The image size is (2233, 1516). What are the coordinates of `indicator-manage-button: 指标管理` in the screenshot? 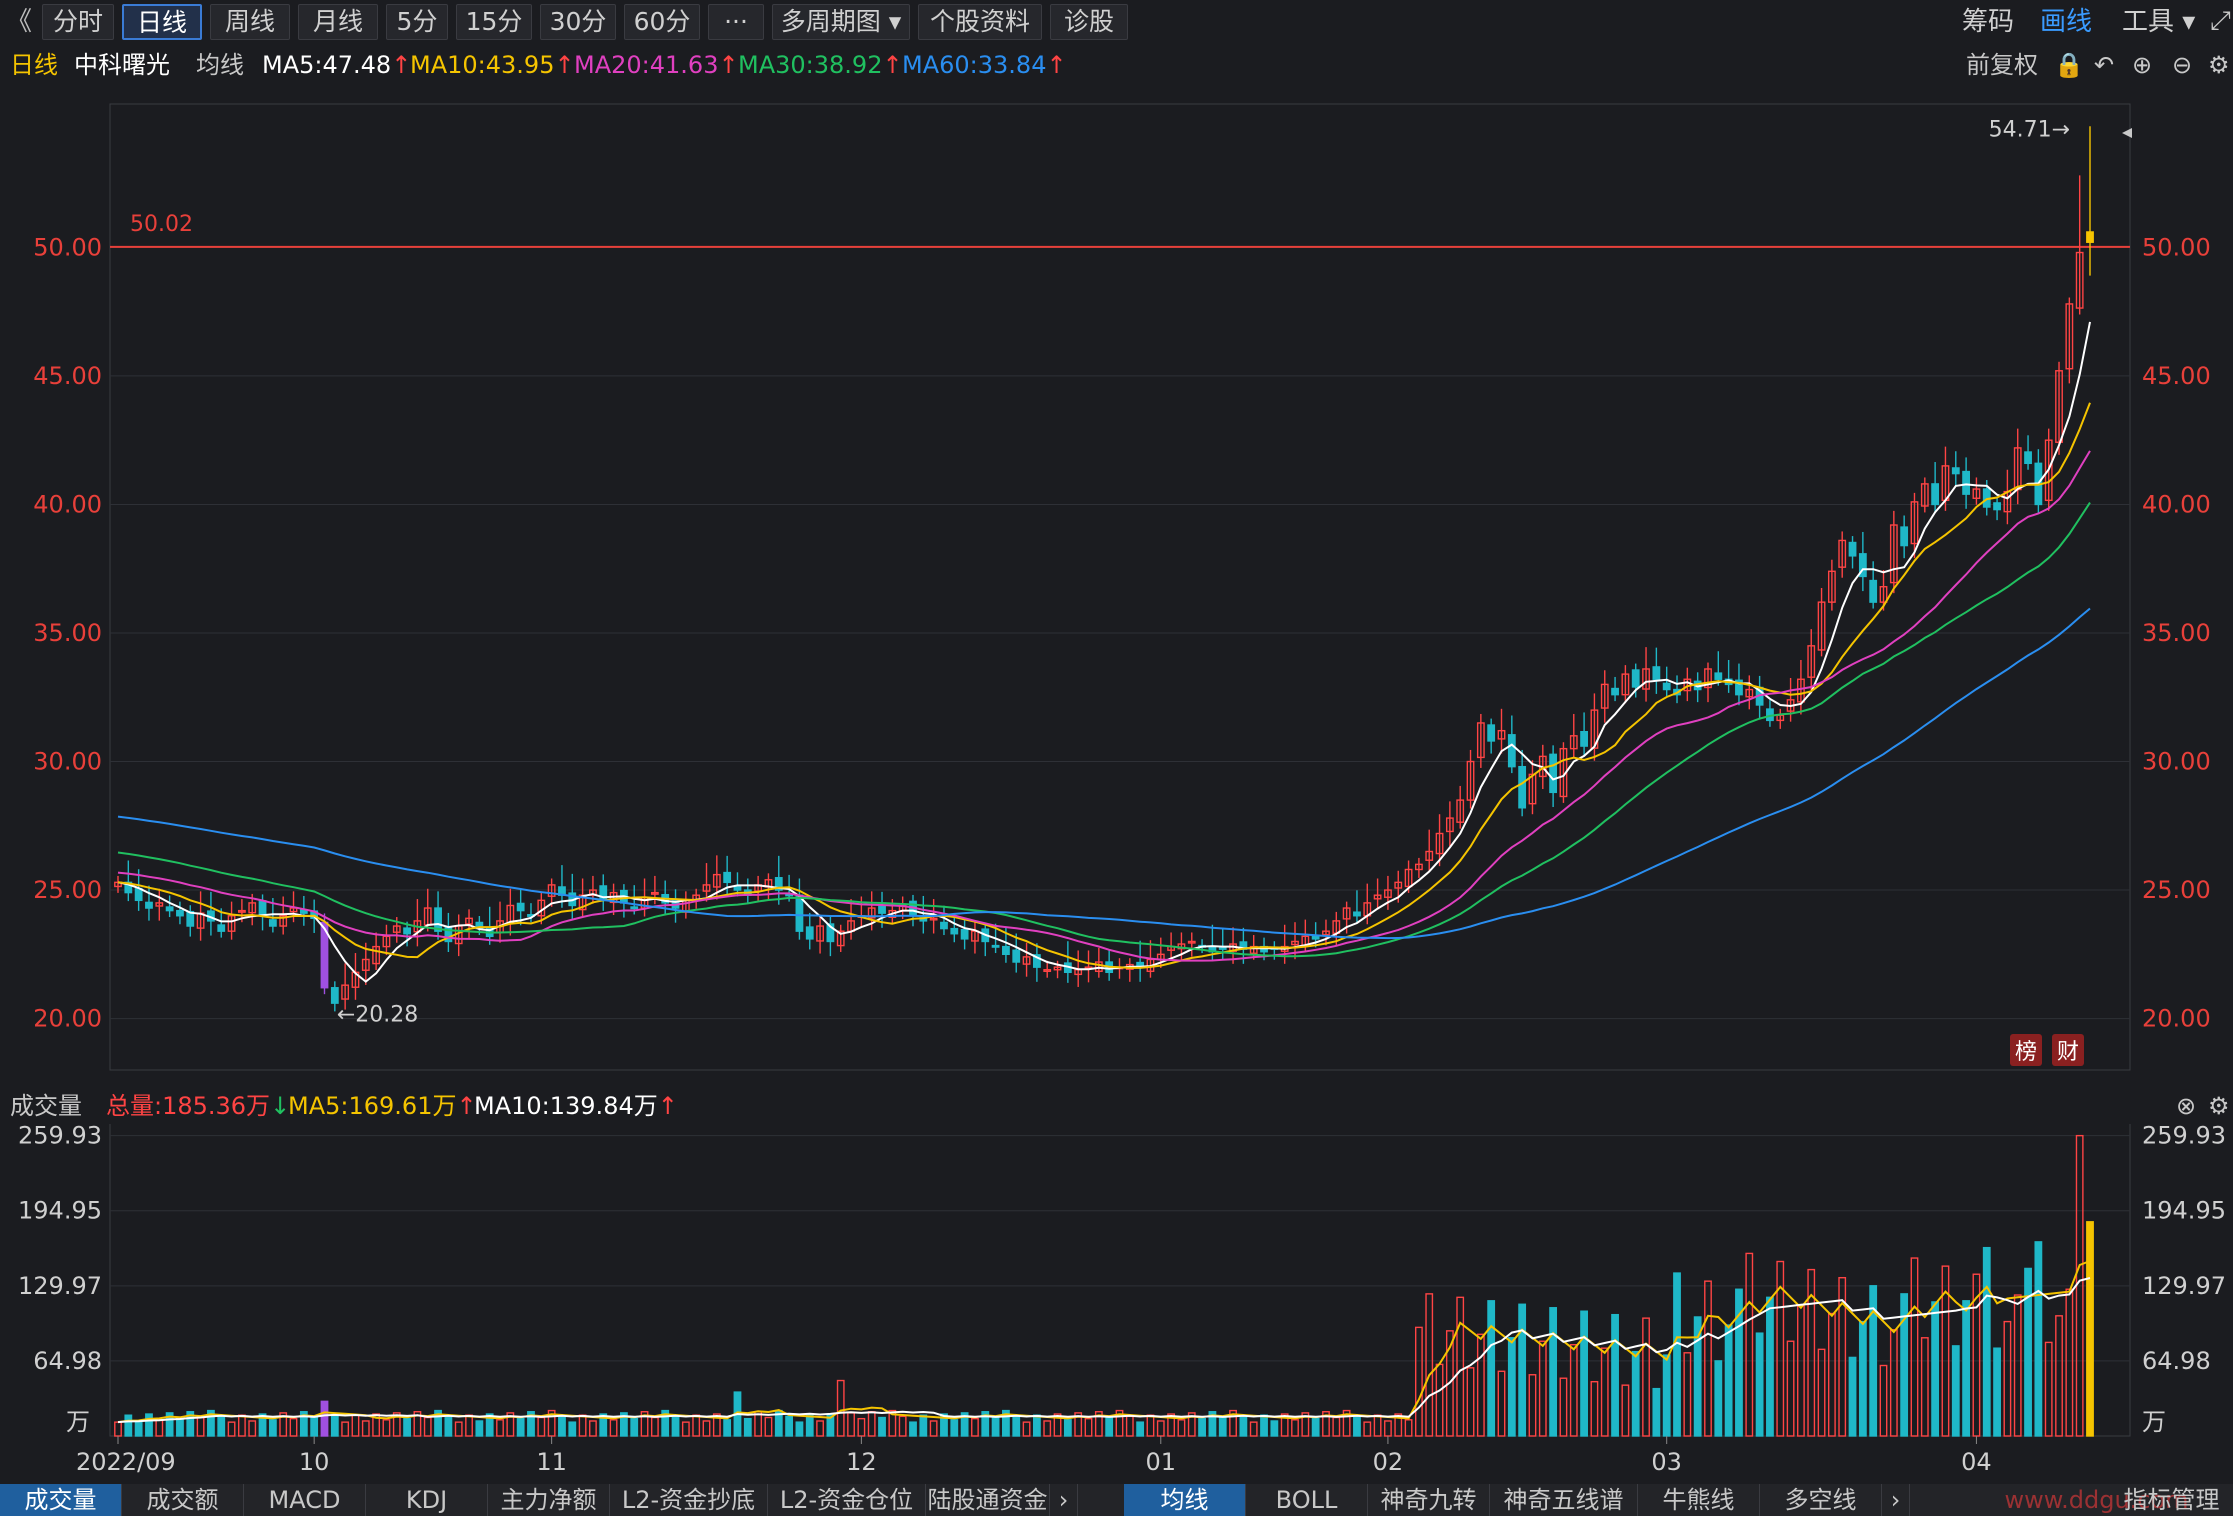 It's located at (2171, 1500).